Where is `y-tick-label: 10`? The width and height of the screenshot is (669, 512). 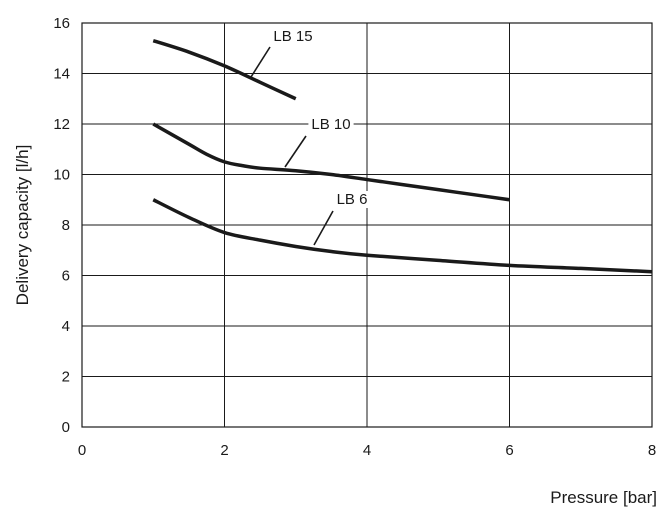 y-tick-label: 10 is located at coordinates (61, 175).